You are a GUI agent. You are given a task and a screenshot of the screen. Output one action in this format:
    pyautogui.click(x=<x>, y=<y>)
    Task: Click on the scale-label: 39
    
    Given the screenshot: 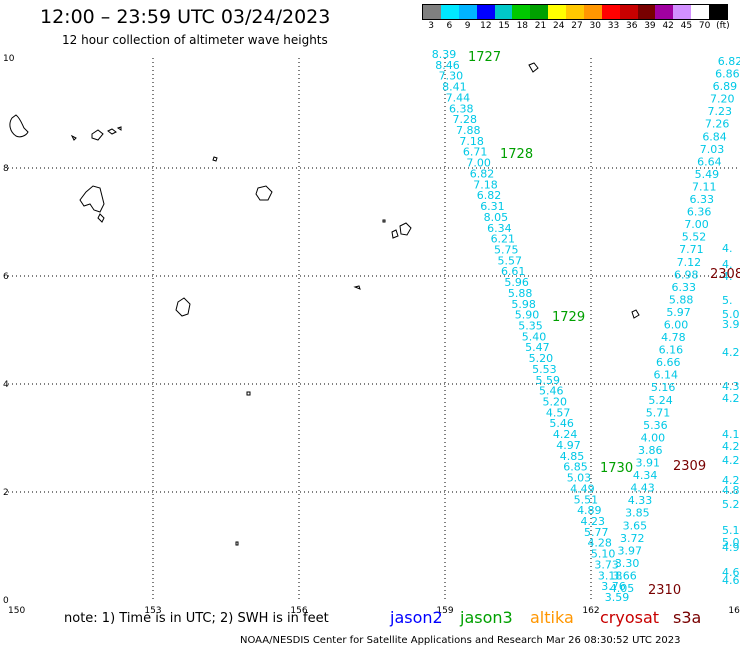 What is the action you would take?
    pyautogui.click(x=650, y=26)
    